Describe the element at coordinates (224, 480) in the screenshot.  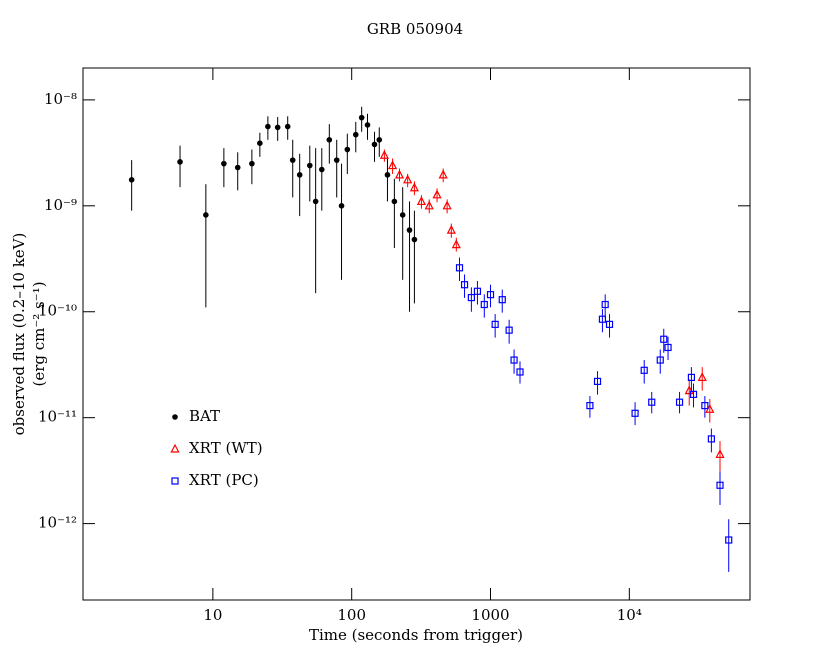
I see `legend-label: XRT (PC)` at that location.